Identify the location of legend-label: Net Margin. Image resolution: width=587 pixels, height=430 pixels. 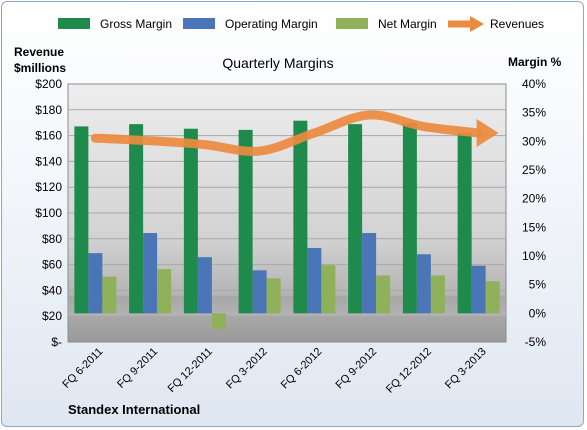
(407, 24).